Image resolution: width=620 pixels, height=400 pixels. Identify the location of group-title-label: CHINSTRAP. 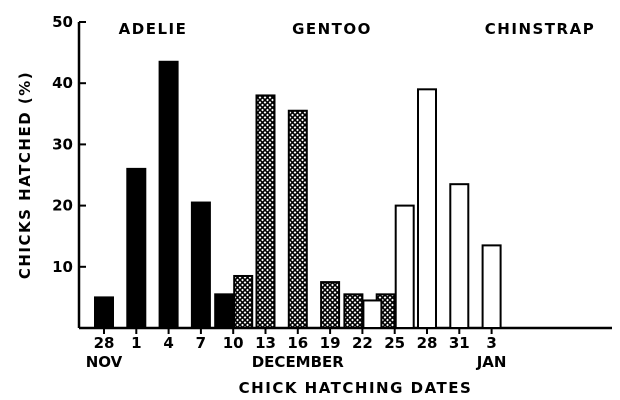
(540, 29).